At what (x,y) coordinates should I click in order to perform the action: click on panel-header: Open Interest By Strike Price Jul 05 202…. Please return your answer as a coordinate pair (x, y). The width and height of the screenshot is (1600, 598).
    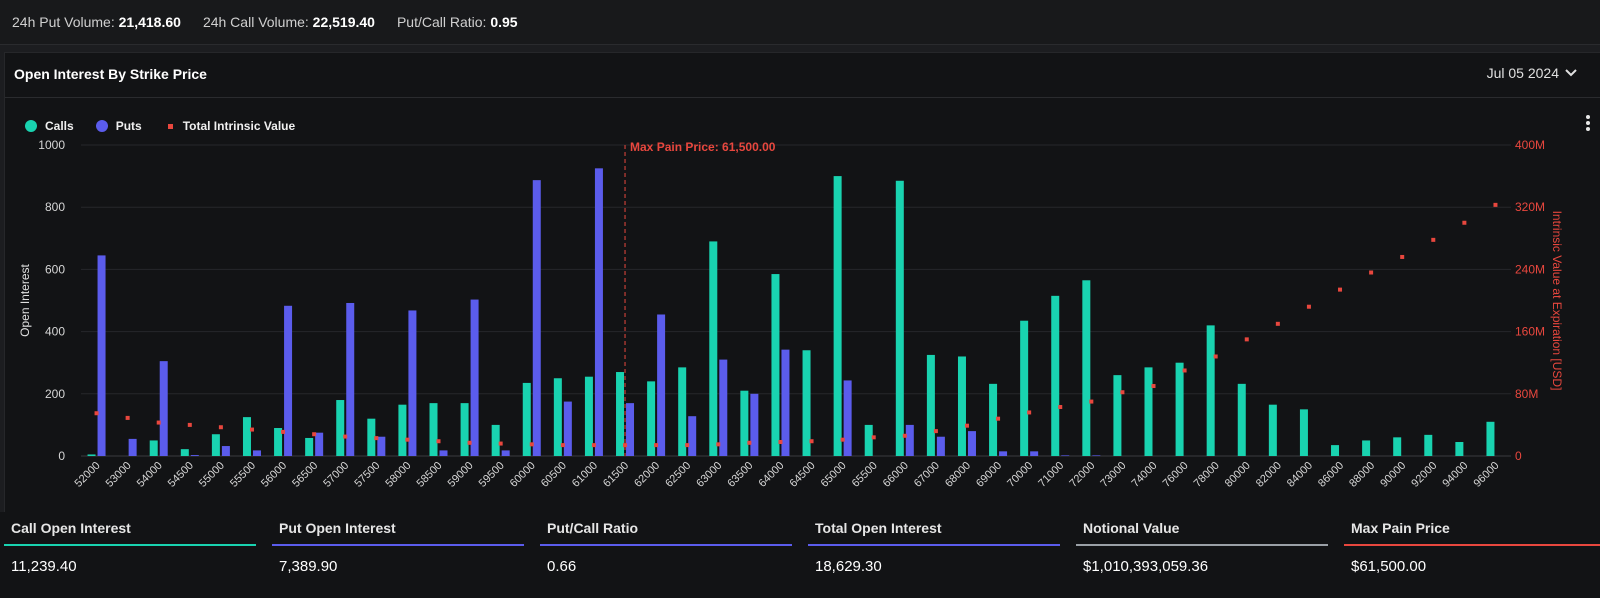
    Looking at the image, I should click on (802, 75).